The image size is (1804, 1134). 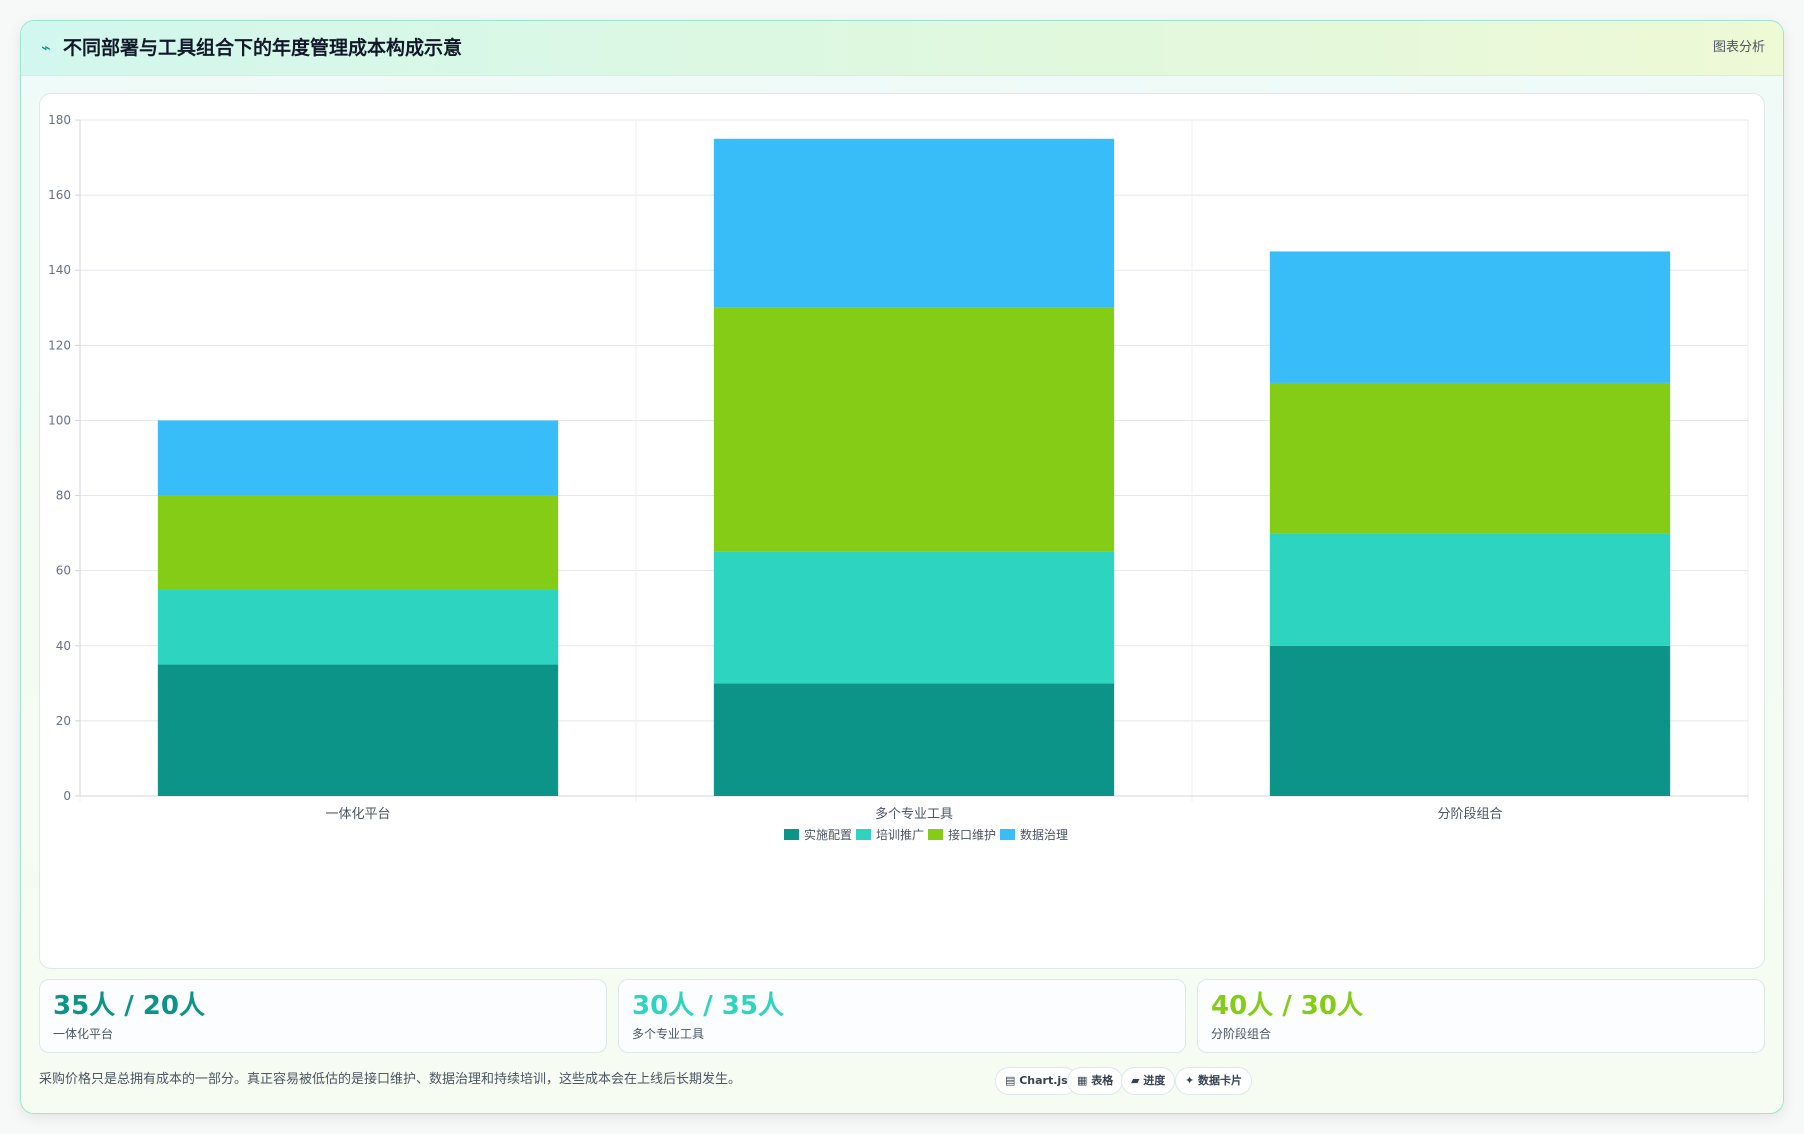 I want to click on y-tick-label: 60, so click(x=63, y=571).